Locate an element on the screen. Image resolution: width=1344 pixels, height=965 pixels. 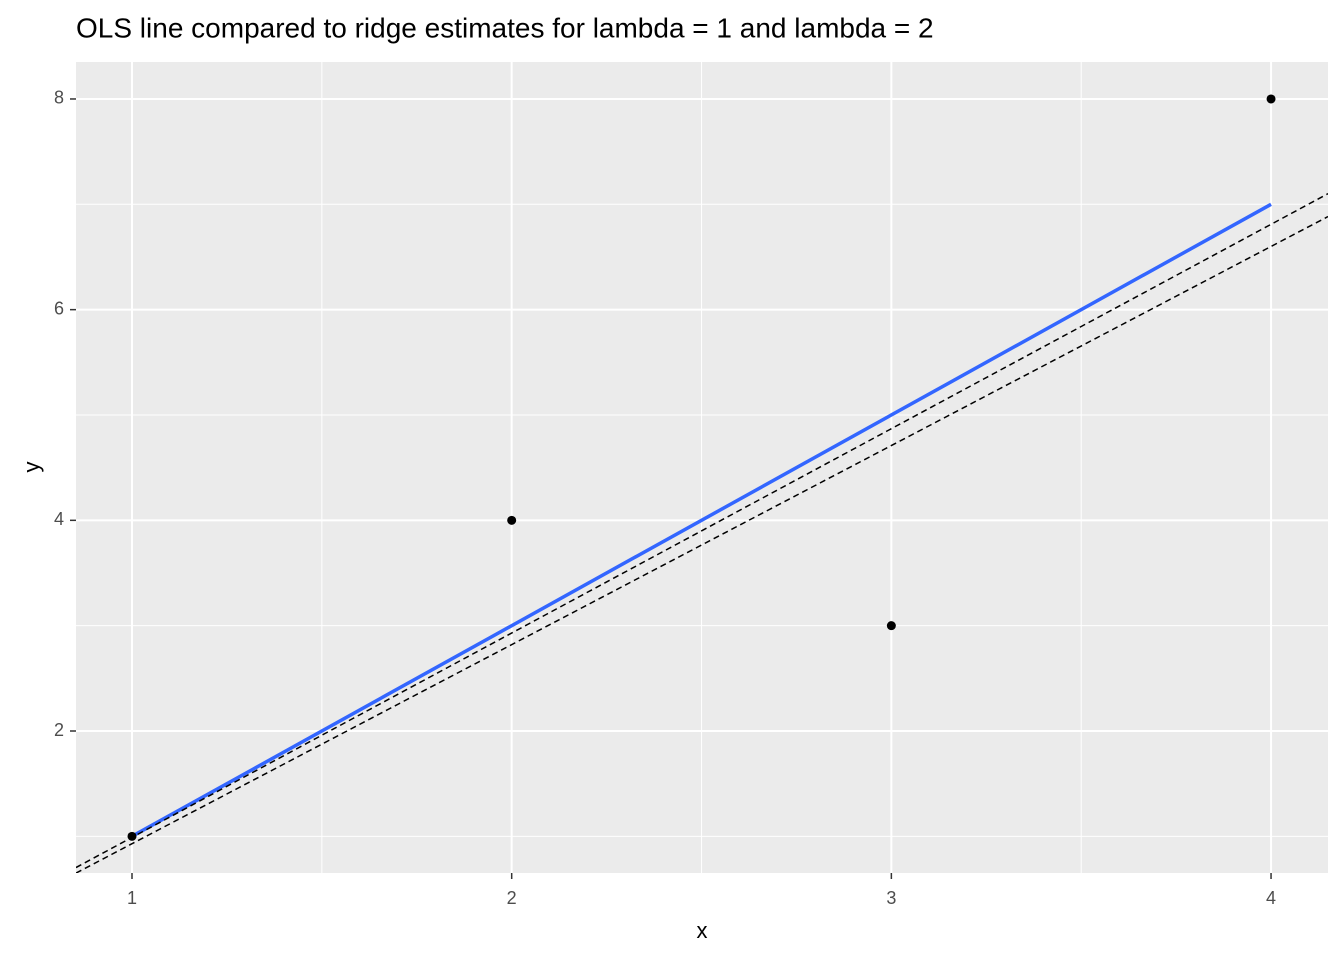
x-axis-label: x is located at coordinates (702, 930).